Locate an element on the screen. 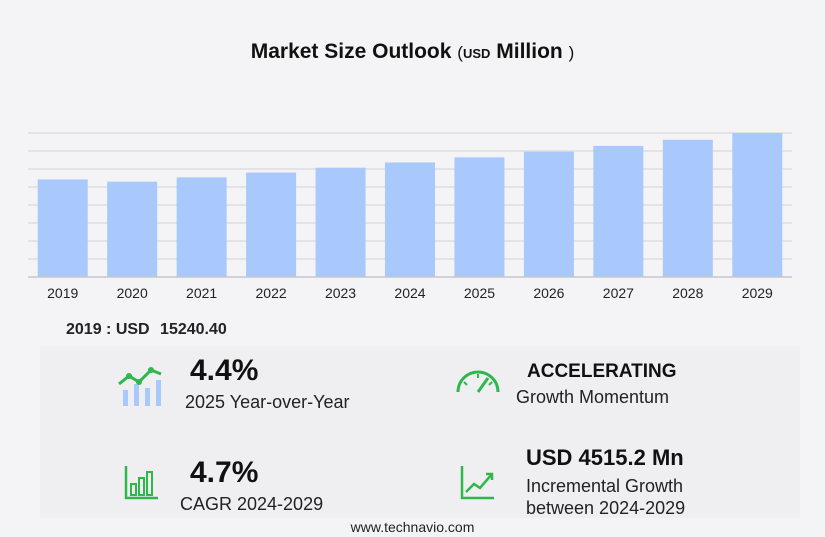 This screenshot has width=825, height=537. bar-2028 is located at coordinates (687, 208).